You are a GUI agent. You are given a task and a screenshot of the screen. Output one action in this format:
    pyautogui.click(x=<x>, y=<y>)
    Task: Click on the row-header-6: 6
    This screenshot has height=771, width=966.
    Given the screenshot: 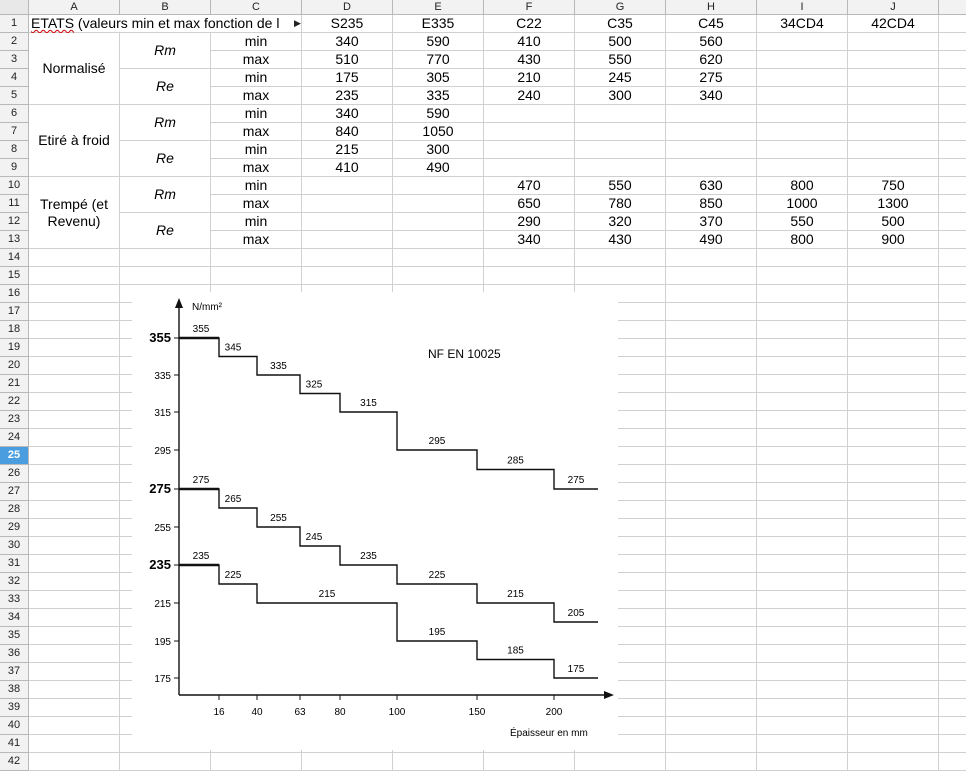 What is the action you would take?
    pyautogui.click(x=14, y=114)
    